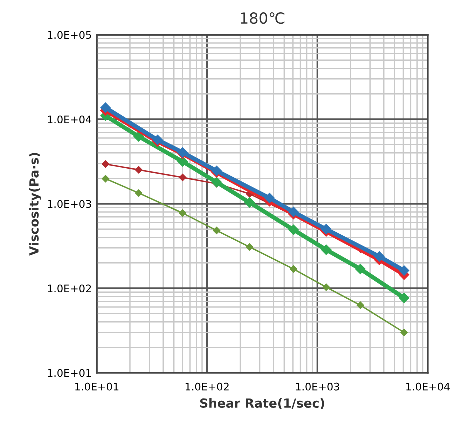 This screenshot has width=451, height=423. I want to click on y-tick-label: 1.0E+04, so click(70, 120).